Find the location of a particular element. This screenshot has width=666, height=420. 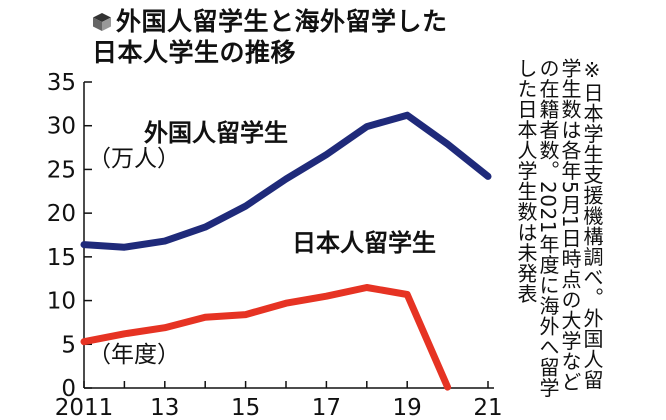

chart-title: 外国人留学生と海外留学した 日本人学生の推移 is located at coordinates (270, 37).